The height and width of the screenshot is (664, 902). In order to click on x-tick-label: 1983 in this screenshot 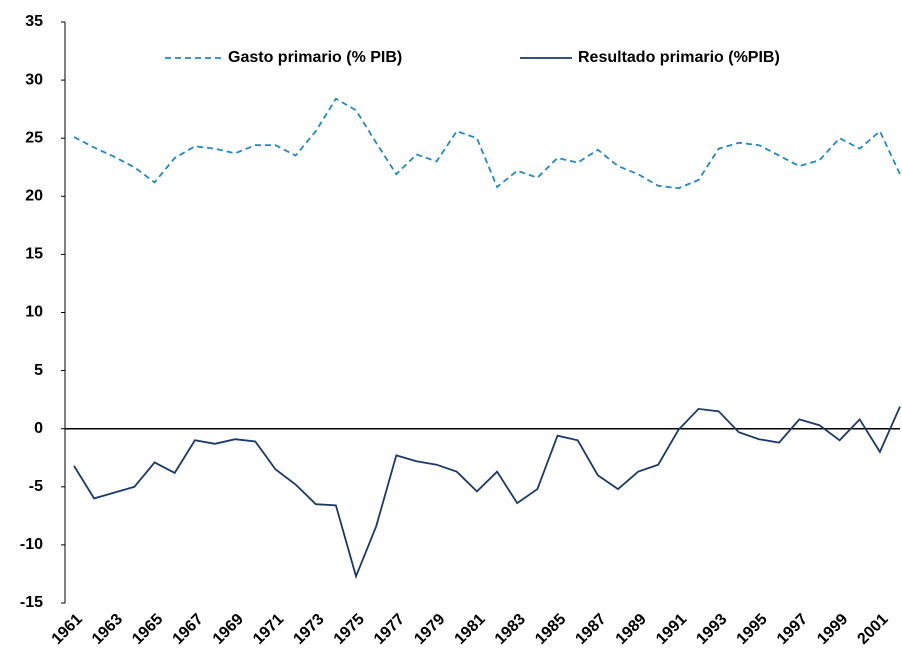, I will do `click(510, 629)`.